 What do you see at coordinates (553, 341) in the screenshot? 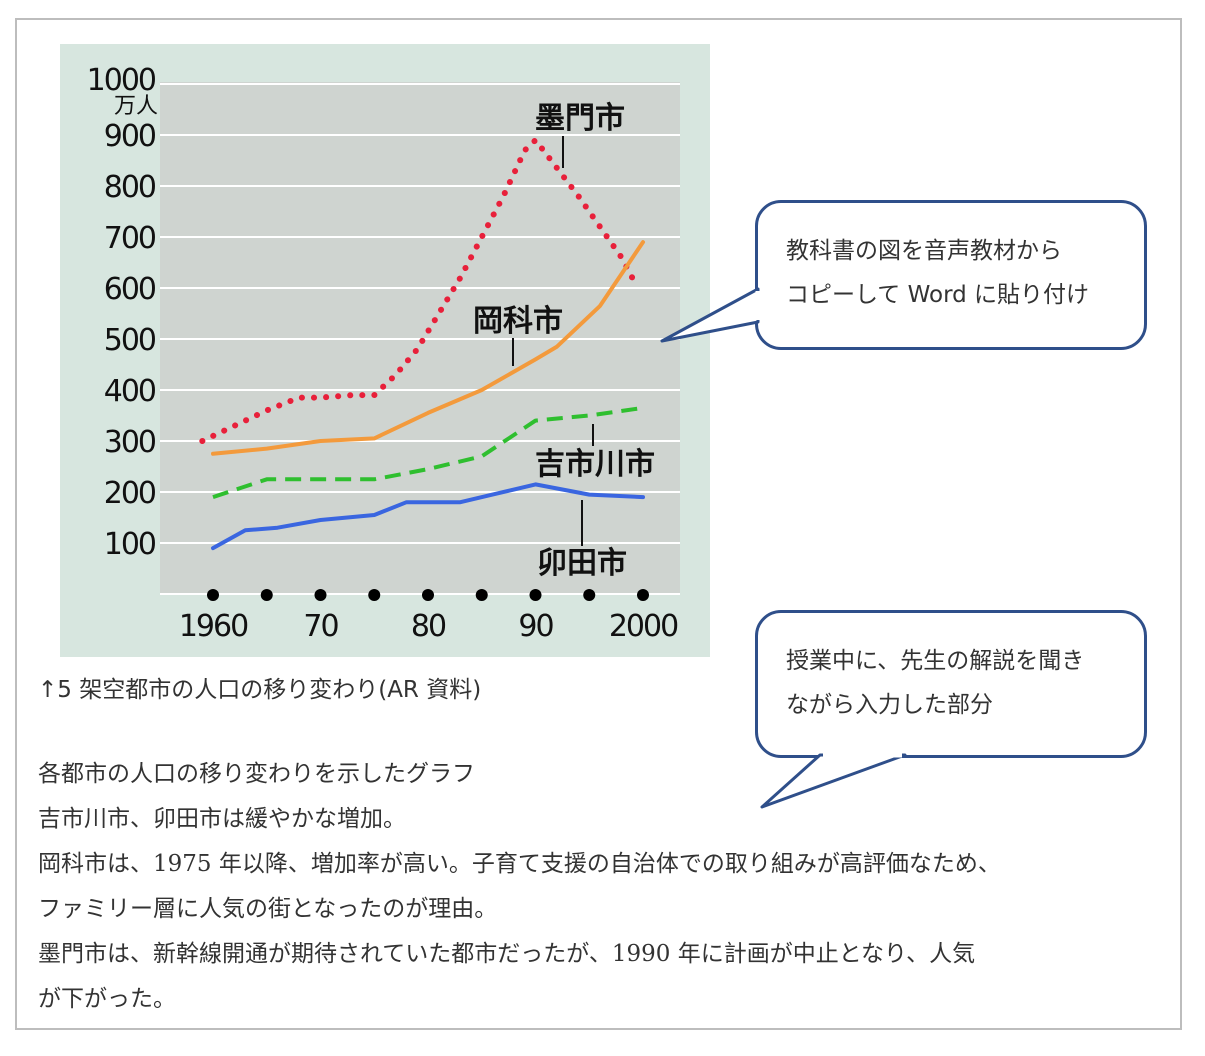
I see `label-leaders` at bounding box center [553, 341].